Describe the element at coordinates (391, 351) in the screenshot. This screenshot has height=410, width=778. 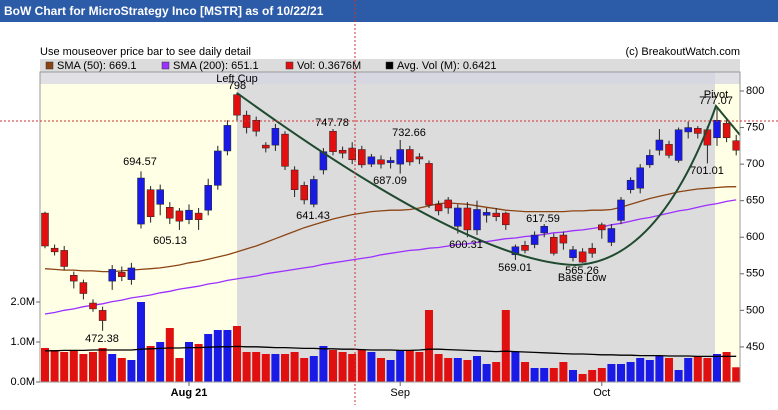
I see `avg-volume-line` at that location.